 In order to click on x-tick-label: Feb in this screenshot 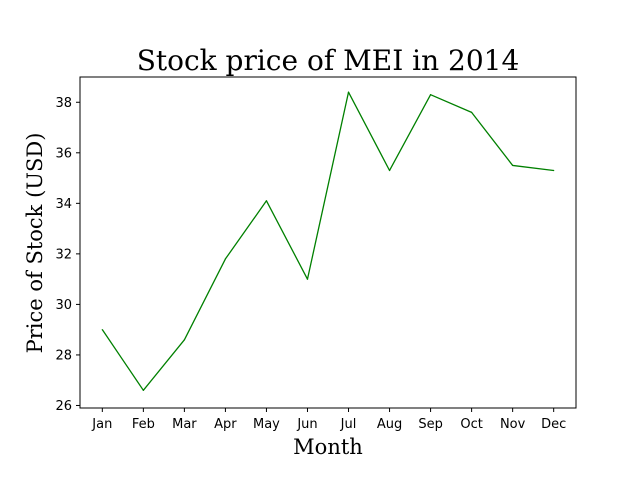, I will do `click(143, 424)`.